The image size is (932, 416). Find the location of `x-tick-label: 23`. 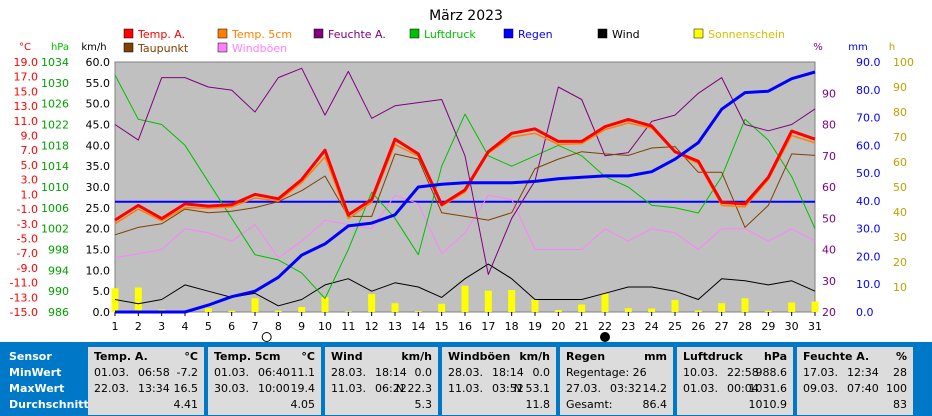

x-tick-label: 23 is located at coordinates (628, 326).